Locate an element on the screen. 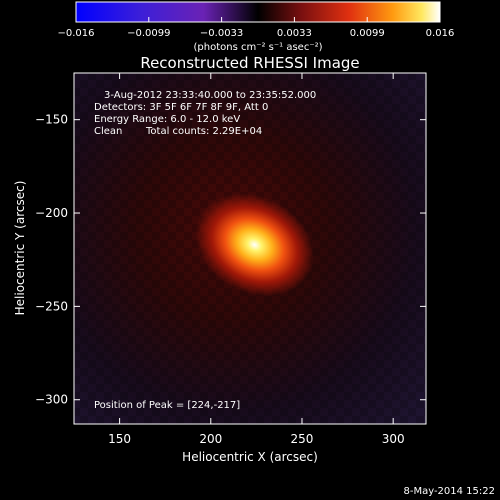 The height and width of the screenshot is (500, 500). y-axis-label: Heliocentric Y (arcsec) is located at coordinates (20, 248).